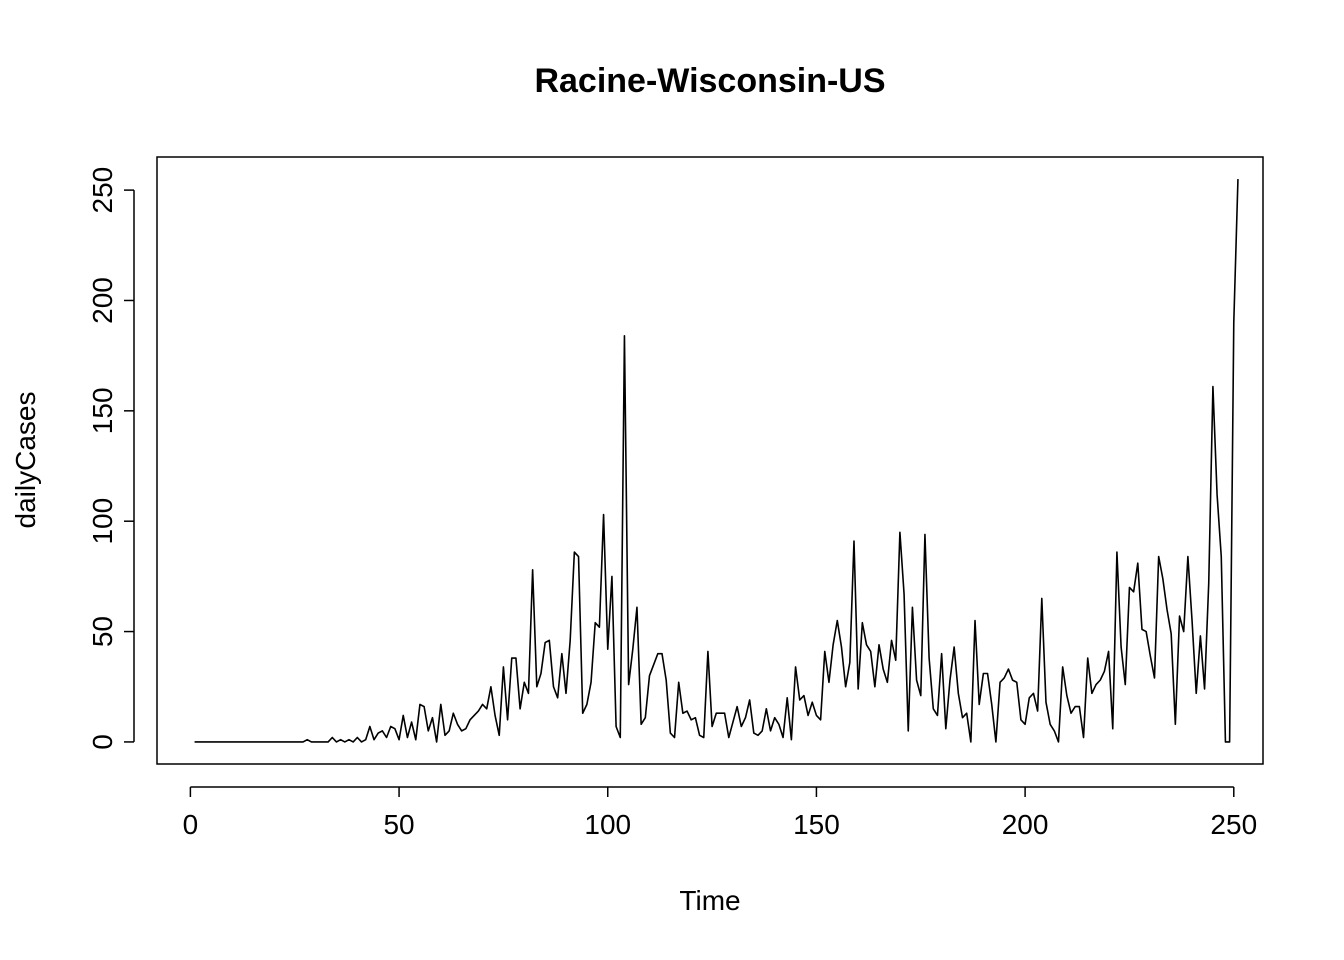  I want to click on chart-title: Racine-Wisconsin-US, so click(709, 81).